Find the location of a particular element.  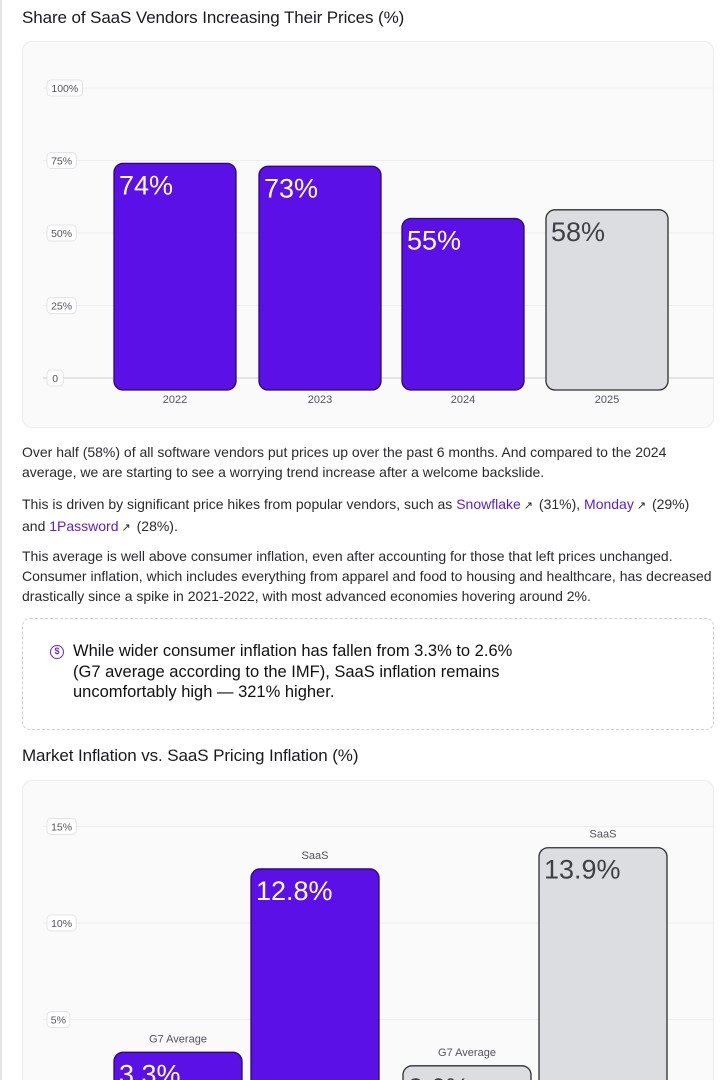

snowflake-pct: (31%), is located at coordinates (560, 504).